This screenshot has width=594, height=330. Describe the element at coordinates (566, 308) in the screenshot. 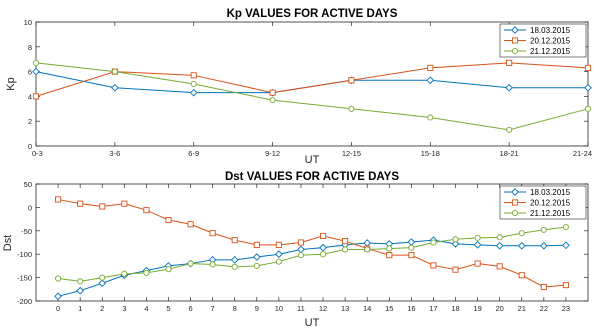

I see `x-tick-label: 23` at that location.